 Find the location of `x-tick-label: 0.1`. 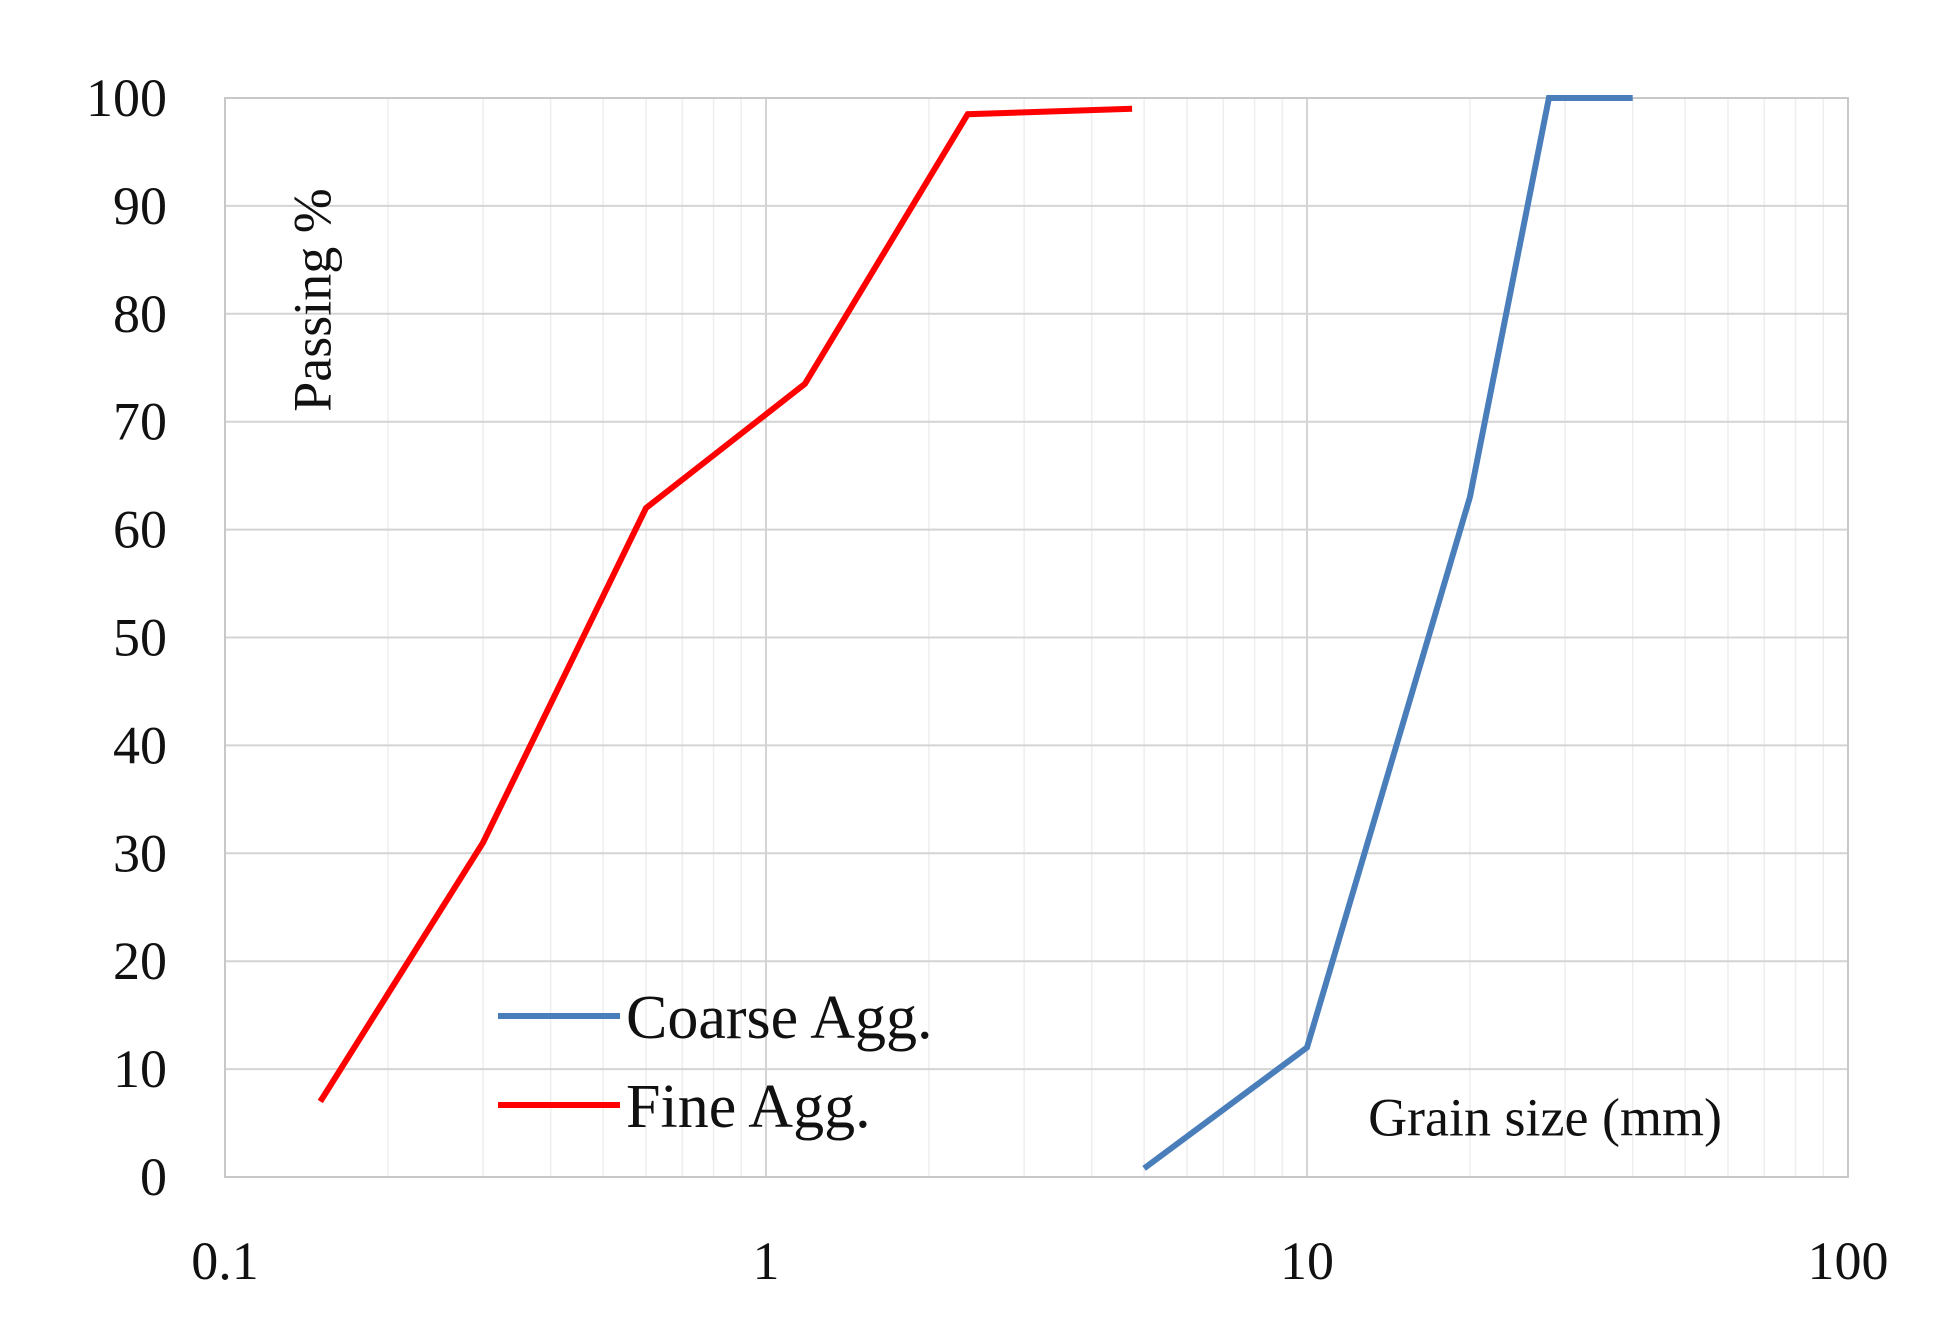

x-tick-label: 0.1 is located at coordinates (225, 1261).